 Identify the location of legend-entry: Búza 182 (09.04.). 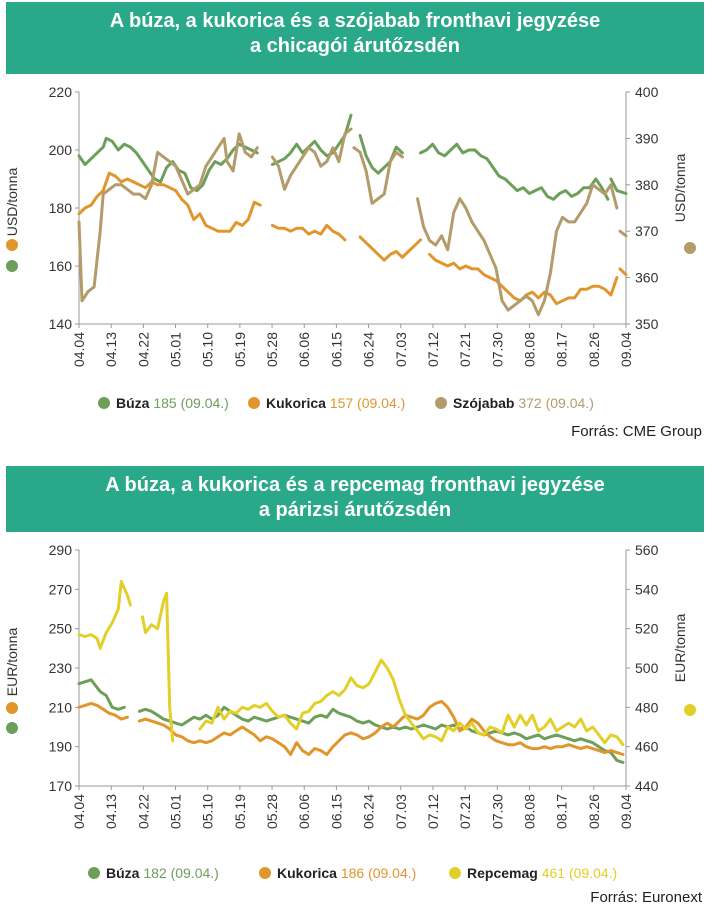
(162, 873).